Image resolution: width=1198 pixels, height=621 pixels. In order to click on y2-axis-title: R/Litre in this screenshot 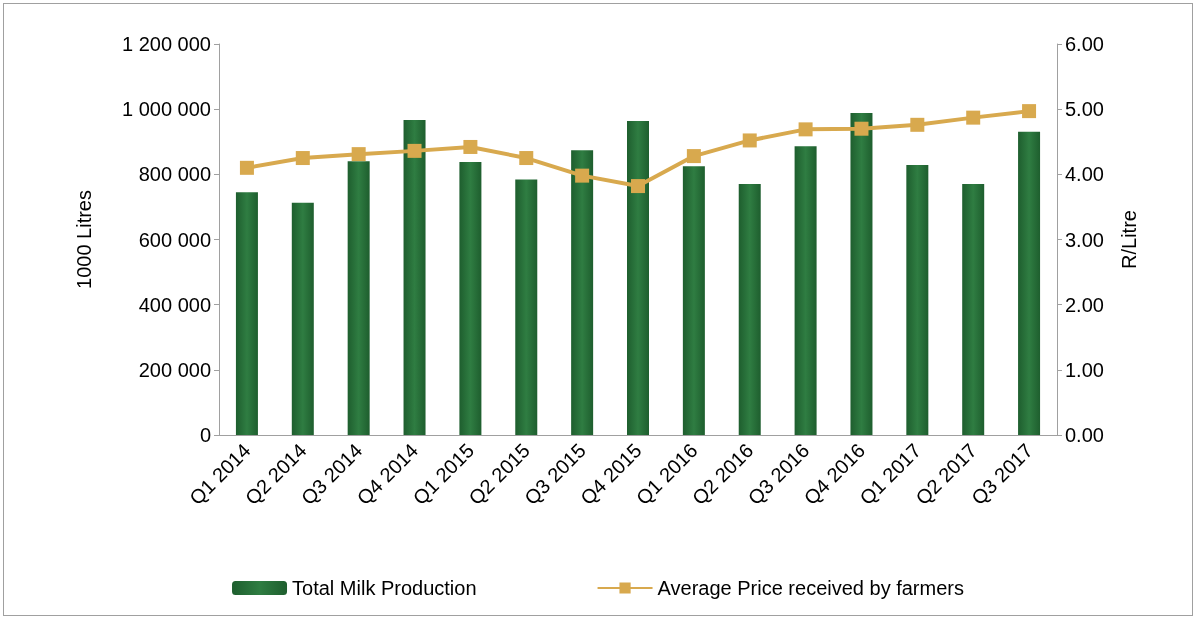, I will do `click(1129, 239)`.